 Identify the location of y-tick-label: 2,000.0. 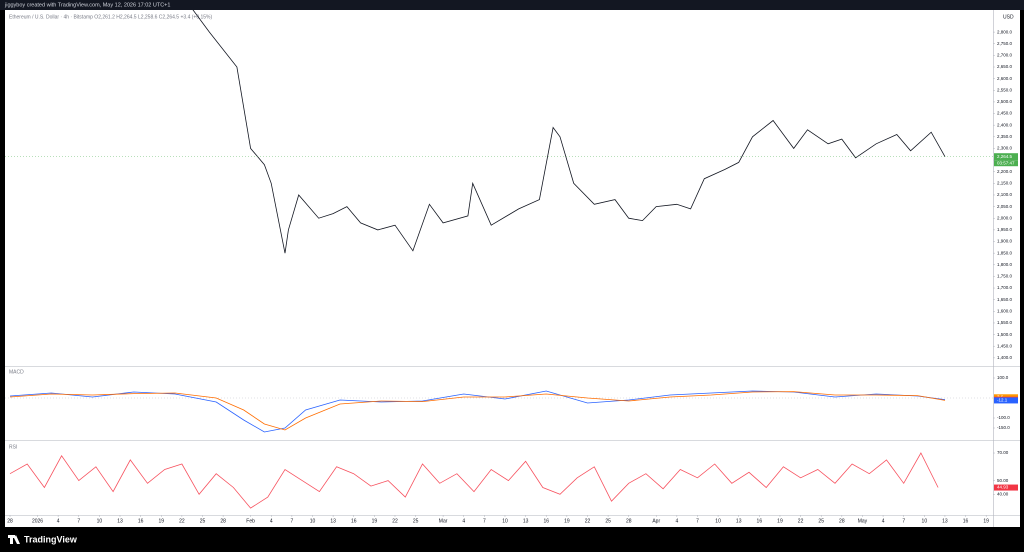
(1005, 217).